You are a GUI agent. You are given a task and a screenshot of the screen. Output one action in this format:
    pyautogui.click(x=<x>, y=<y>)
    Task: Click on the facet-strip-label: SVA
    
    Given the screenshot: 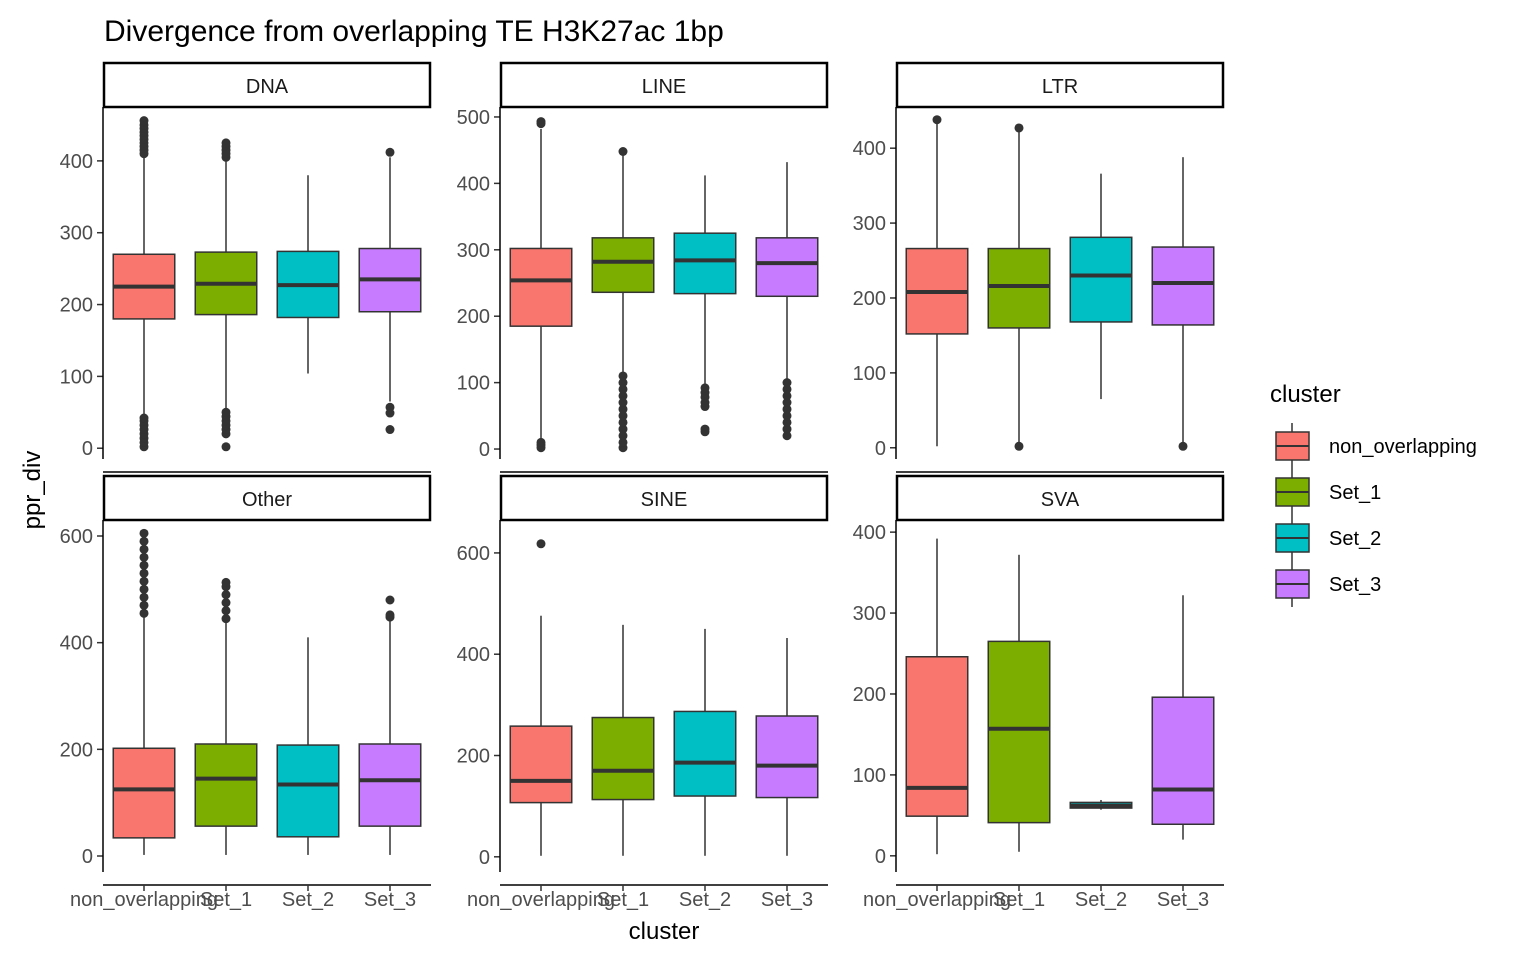 What is the action you would take?
    pyautogui.click(x=1060, y=500)
    